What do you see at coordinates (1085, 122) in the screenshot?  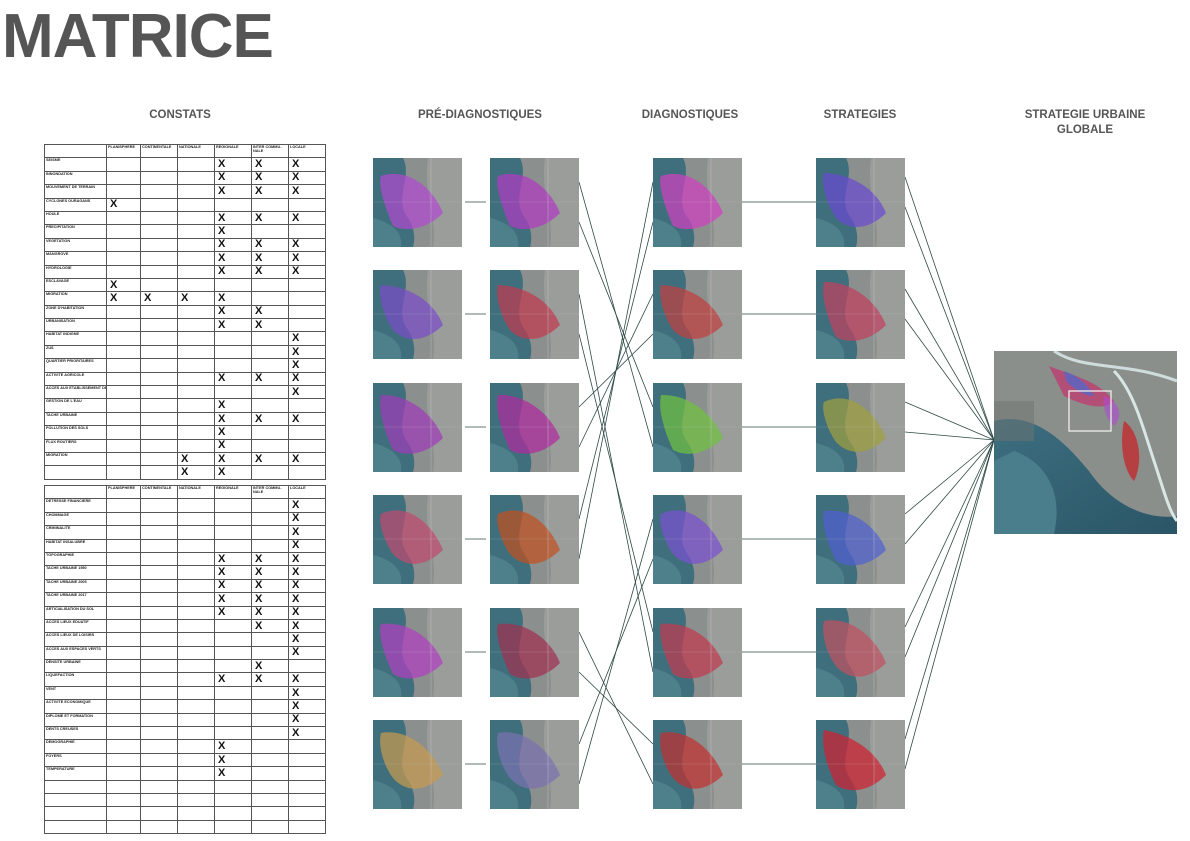 I see `column-header-strategie-urbaine-globale: STRATEGIE URBAINE GLOBALE` at bounding box center [1085, 122].